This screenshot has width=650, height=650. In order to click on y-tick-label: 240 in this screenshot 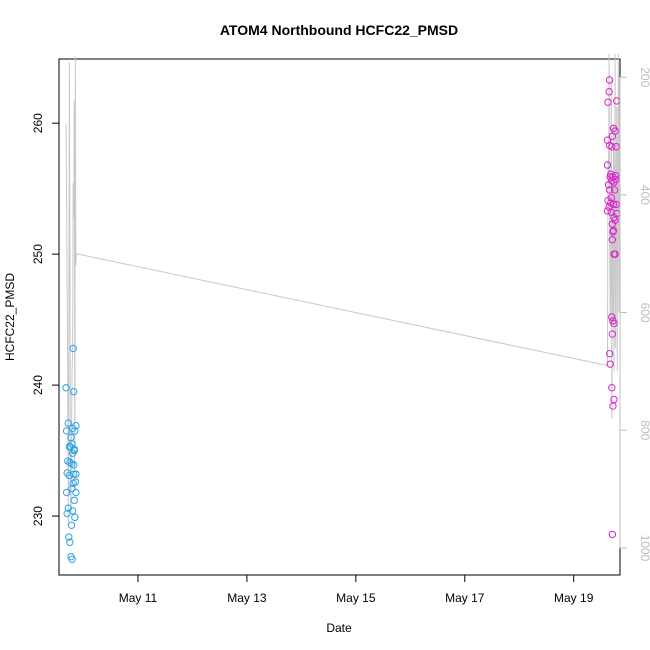, I will do `click(38, 385)`.